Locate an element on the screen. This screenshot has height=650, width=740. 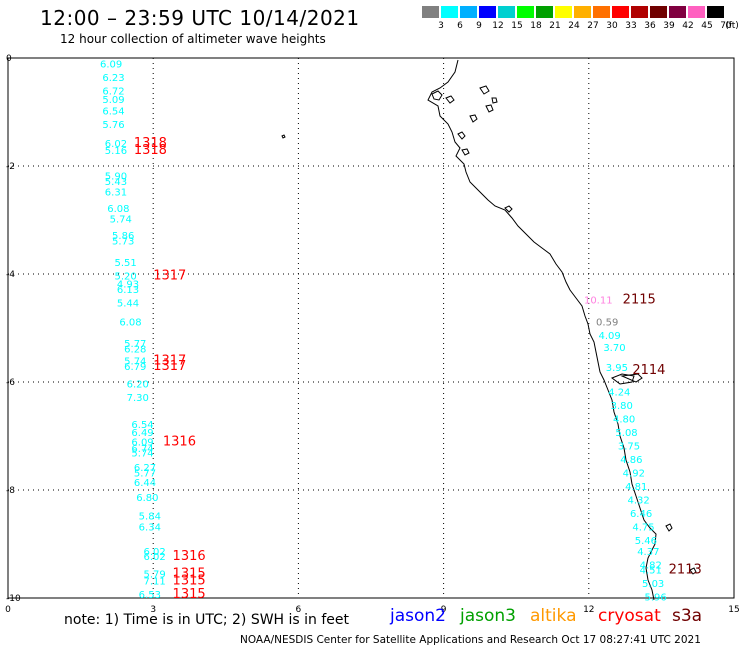
wave-height-label: 6.44 is located at coordinates (145, 483).